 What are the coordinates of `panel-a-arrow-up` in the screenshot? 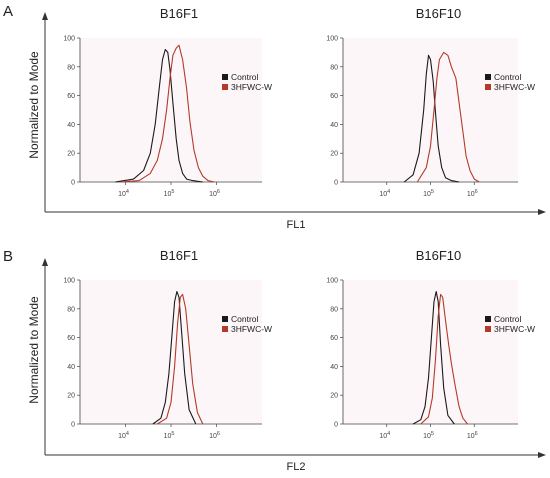 It's located at (45, 16).